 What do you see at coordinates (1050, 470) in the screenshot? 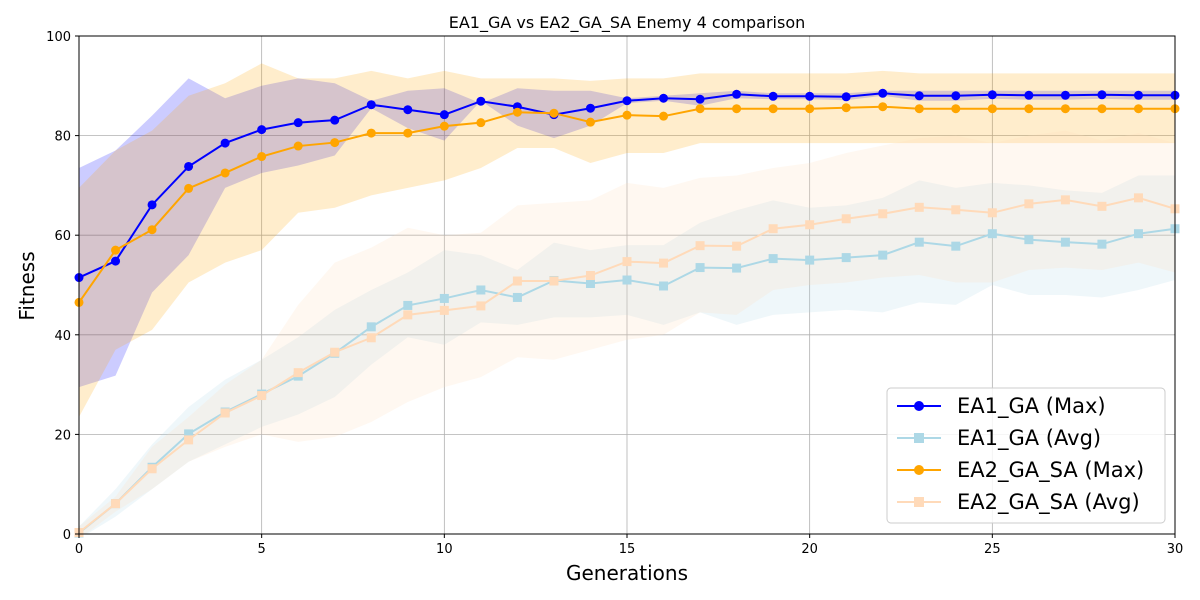
I see `legend-label: EA2_GA_SA (Max)` at bounding box center [1050, 470].